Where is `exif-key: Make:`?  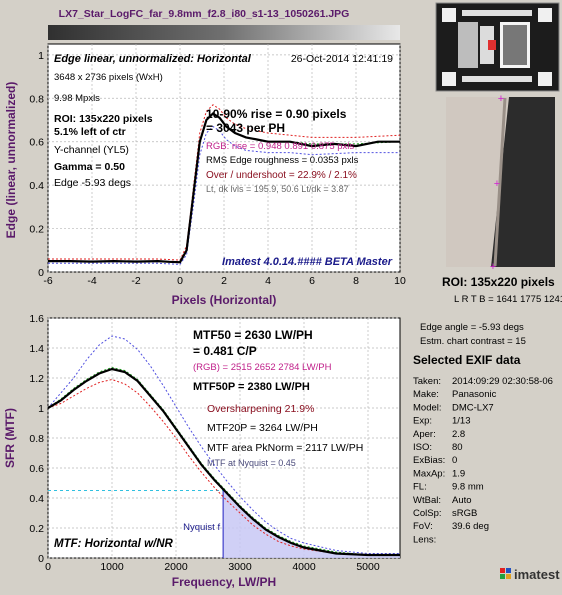
exif-key: Make: is located at coordinates (426, 394).